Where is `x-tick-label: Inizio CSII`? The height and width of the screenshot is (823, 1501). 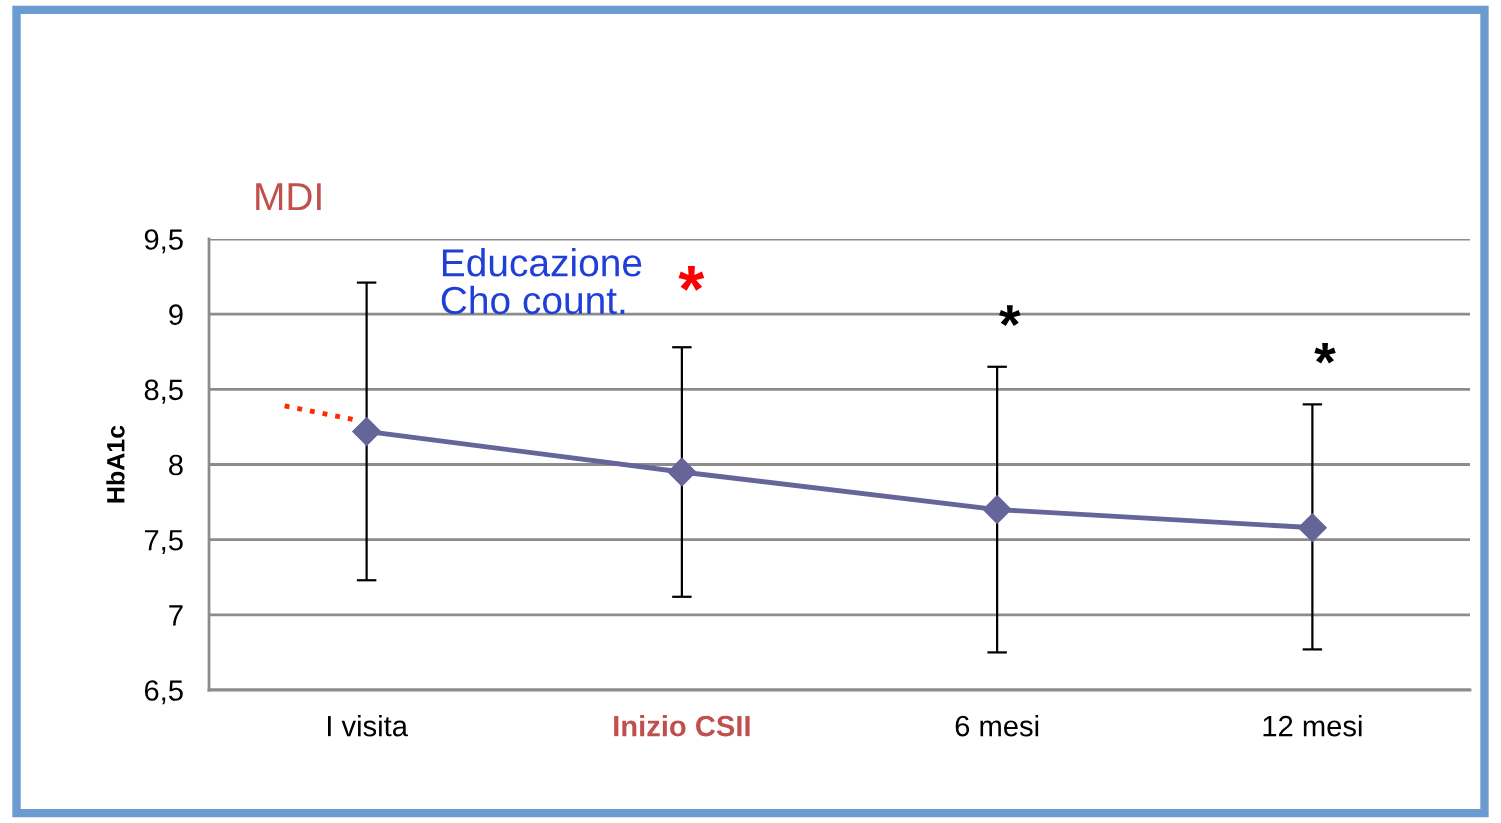 x-tick-label: Inizio CSII is located at coordinates (682, 726).